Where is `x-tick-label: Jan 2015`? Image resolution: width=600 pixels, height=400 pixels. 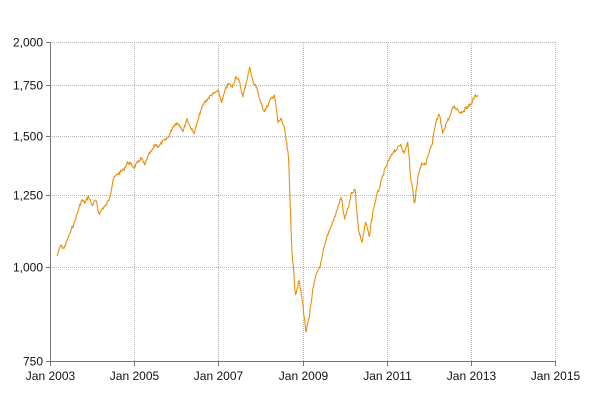 x-tick-label: Jan 2015 is located at coordinates (556, 376).